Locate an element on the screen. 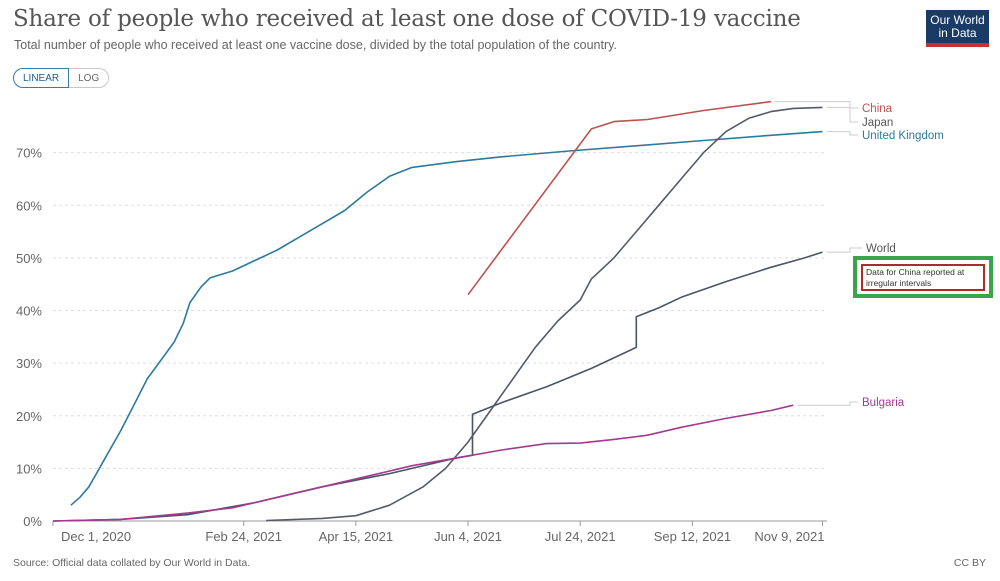  owid-logo: Our World in Data is located at coordinates (957, 28).